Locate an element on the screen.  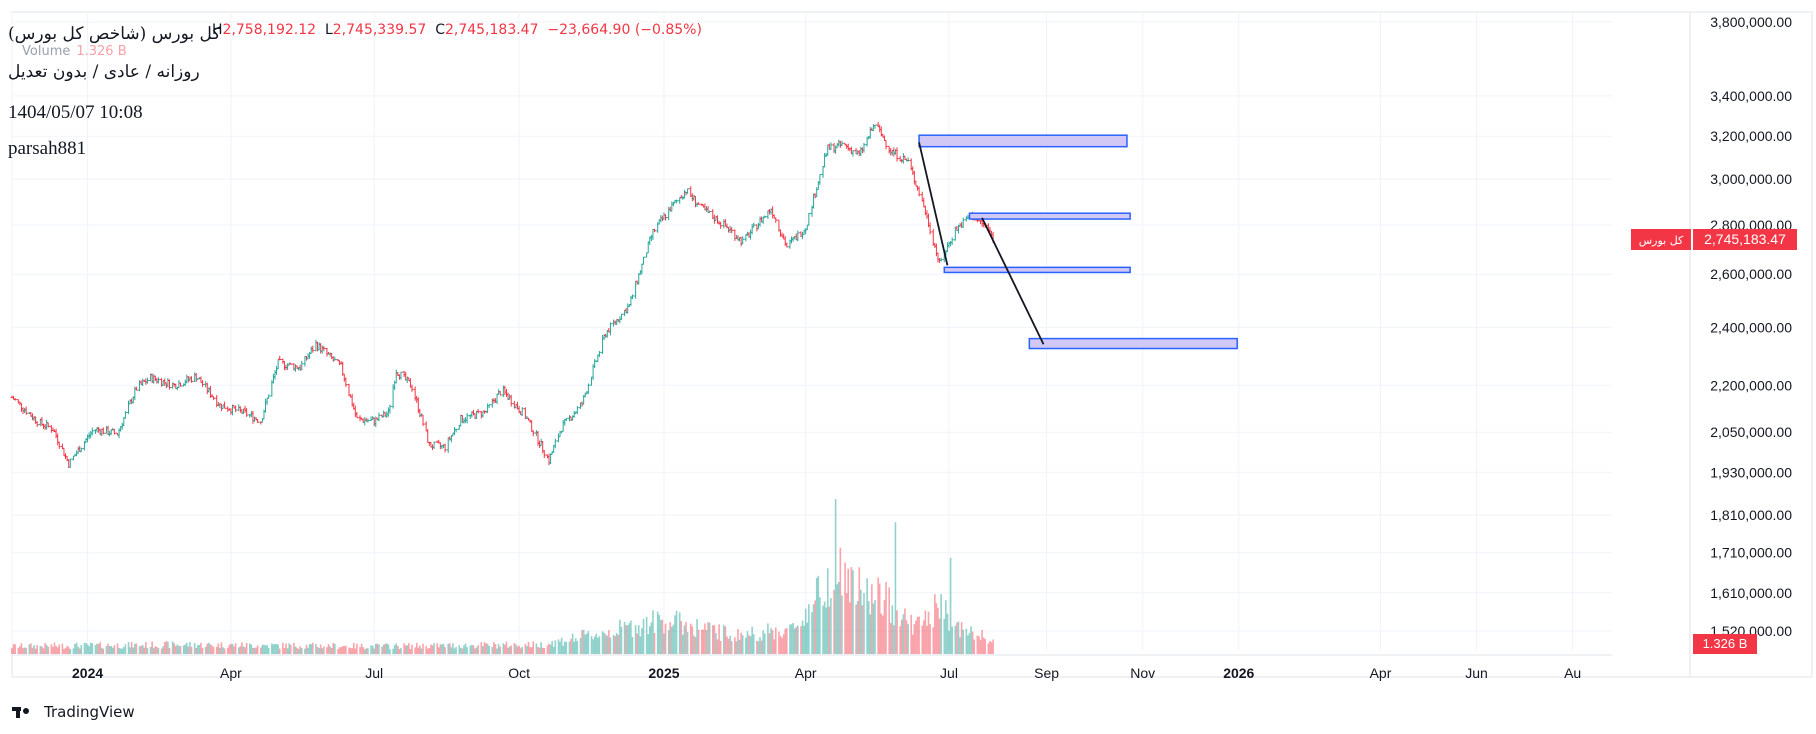
tradingview-branding: TradingView is located at coordinates (73, 712).